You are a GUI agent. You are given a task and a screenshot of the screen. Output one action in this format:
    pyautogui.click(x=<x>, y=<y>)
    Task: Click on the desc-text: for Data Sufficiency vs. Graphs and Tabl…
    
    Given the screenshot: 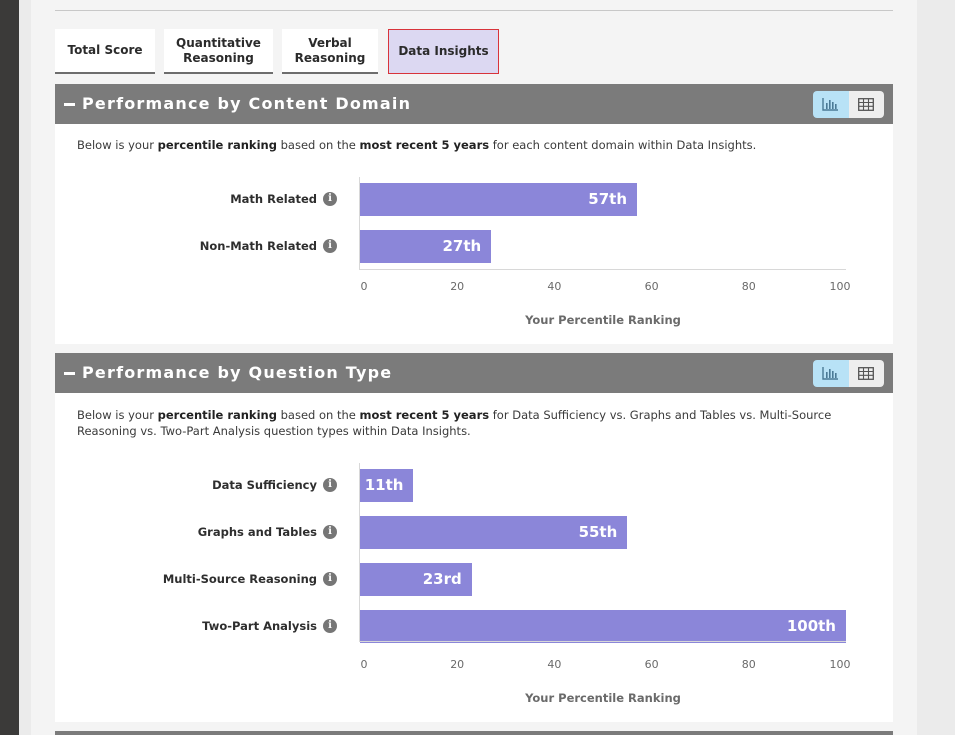 What is the action you would take?
    pyautogui.click(x=454, y=423)
    